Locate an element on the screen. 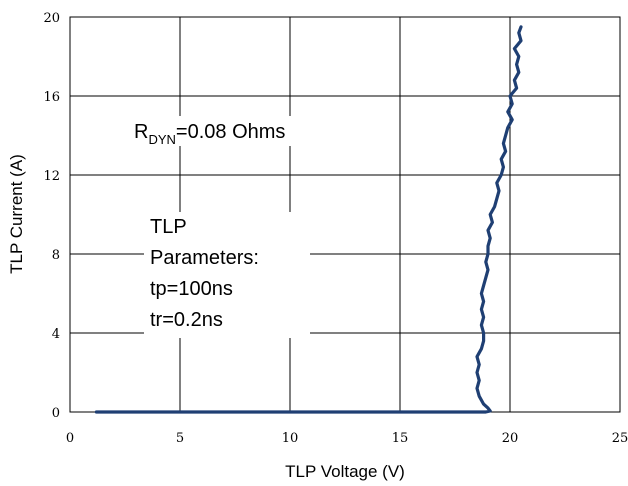  y-tick-label-4: 4 is located at coordinates (56, 334).